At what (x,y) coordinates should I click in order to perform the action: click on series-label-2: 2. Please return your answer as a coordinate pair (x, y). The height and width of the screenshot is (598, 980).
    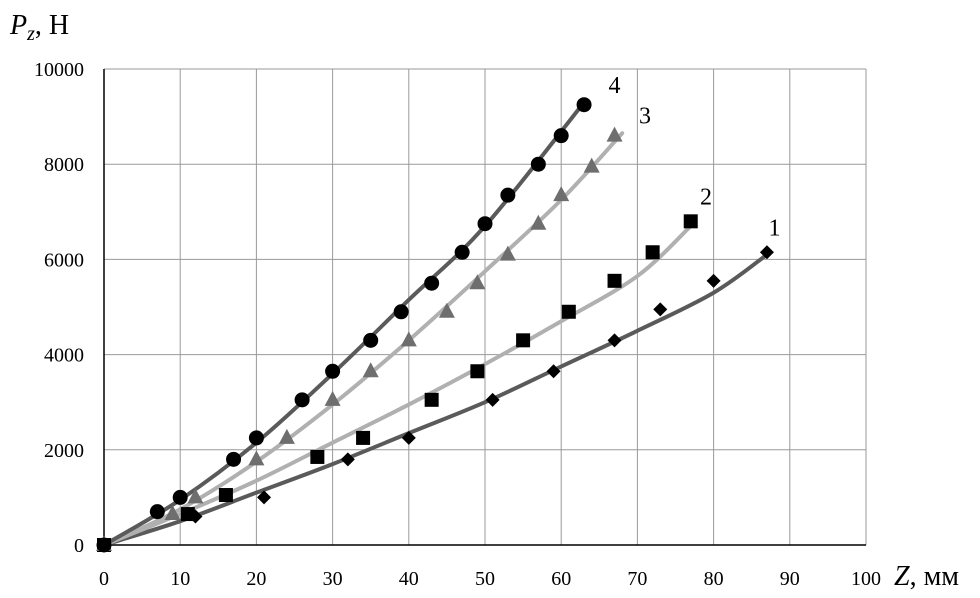
    Looking at the image, I should click on (706, 198).